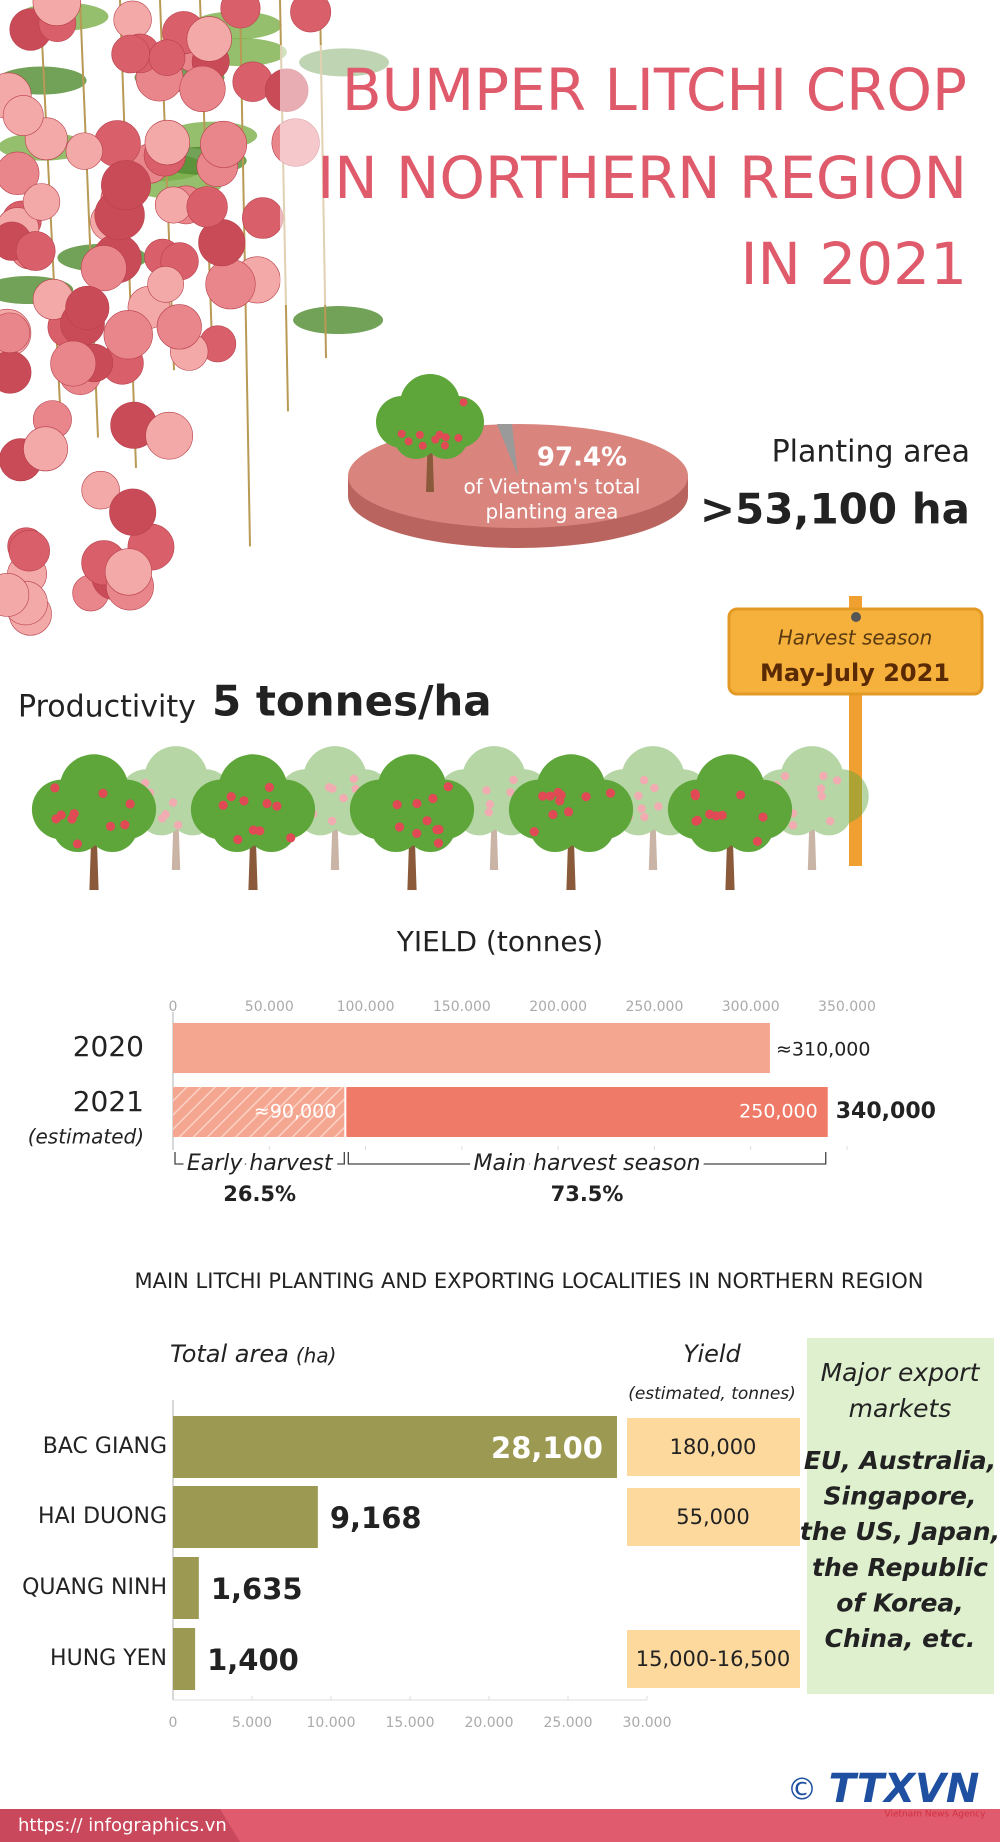 This screenshot has width=1000, height=1842. Describe the element at coordinates (900, 1496) in the screenshot. I see `markets-text: Singapore,` at that location.